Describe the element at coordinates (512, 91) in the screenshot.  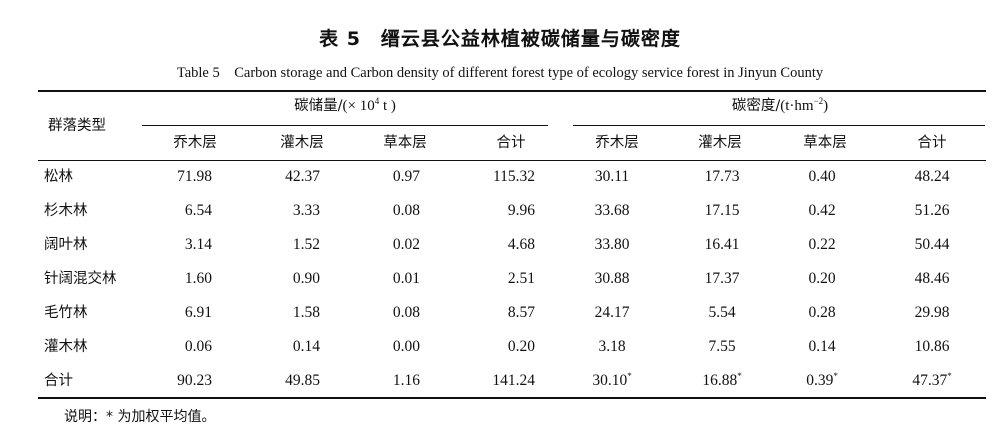
I see `top-rule` at that location.